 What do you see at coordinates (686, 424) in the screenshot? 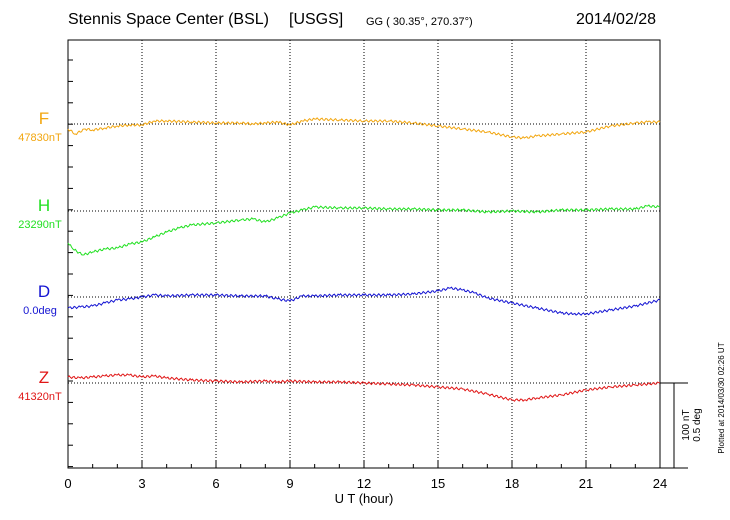
I see `scale-nt-label: 100 nT` at bounding box center [686, 424].